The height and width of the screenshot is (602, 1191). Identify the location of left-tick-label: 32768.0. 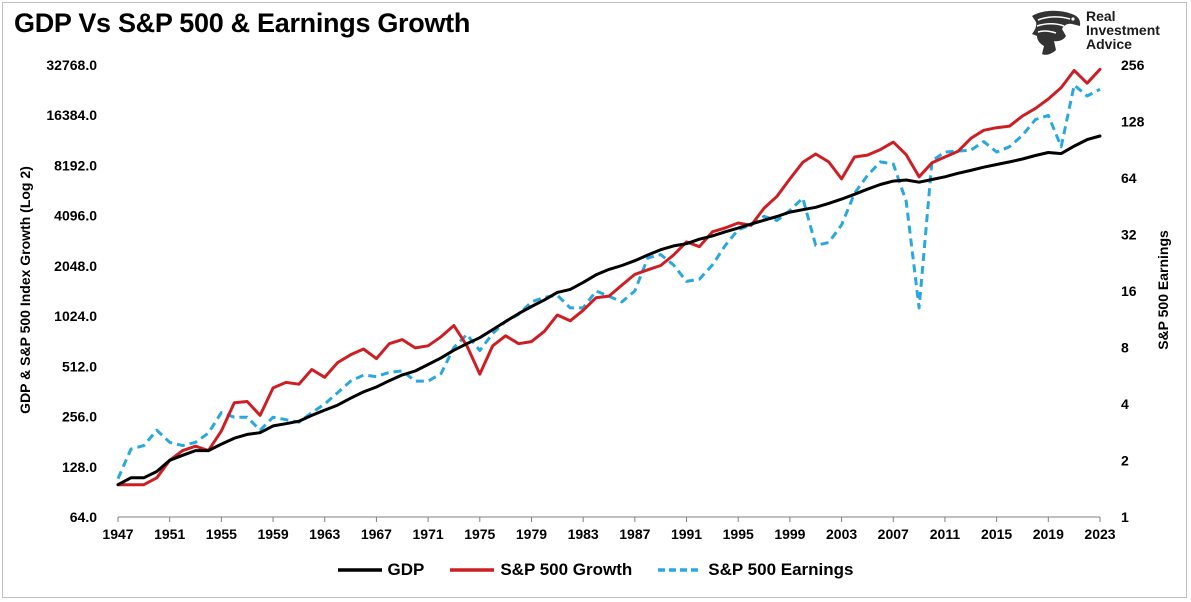
(71, 65).